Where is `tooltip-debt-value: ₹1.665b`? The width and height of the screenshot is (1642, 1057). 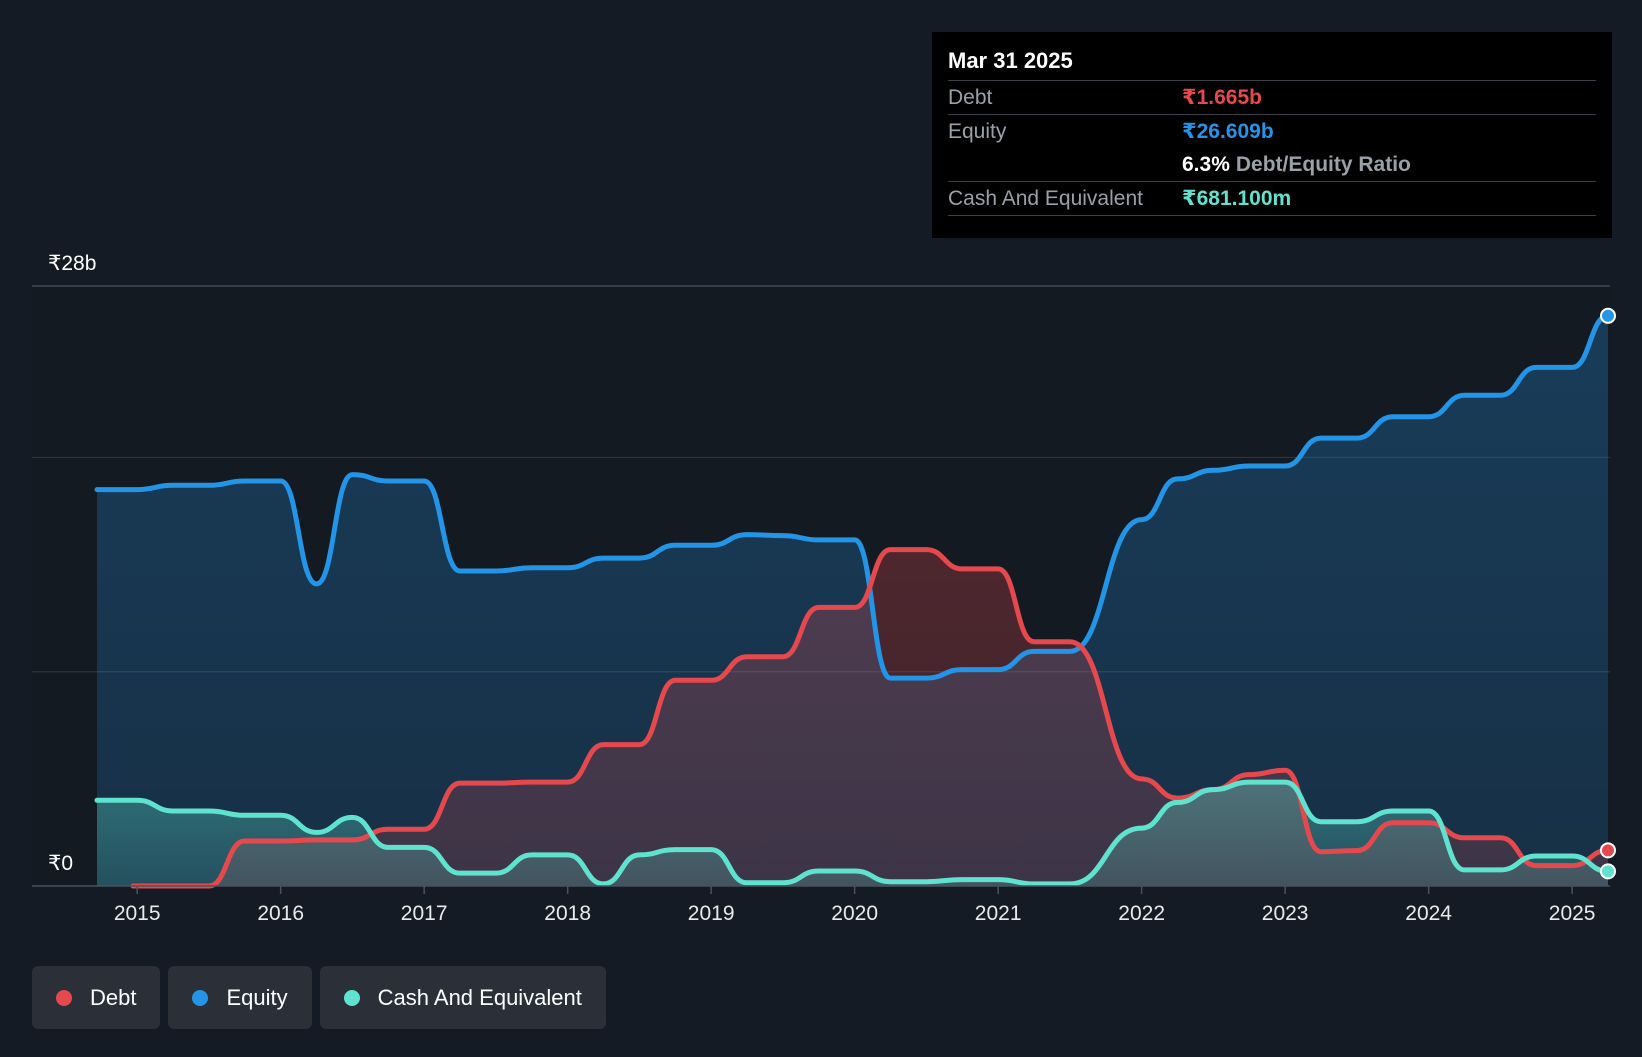 tooltip-debt-value: ₹1.665b is located at coordinates (1222, 97).